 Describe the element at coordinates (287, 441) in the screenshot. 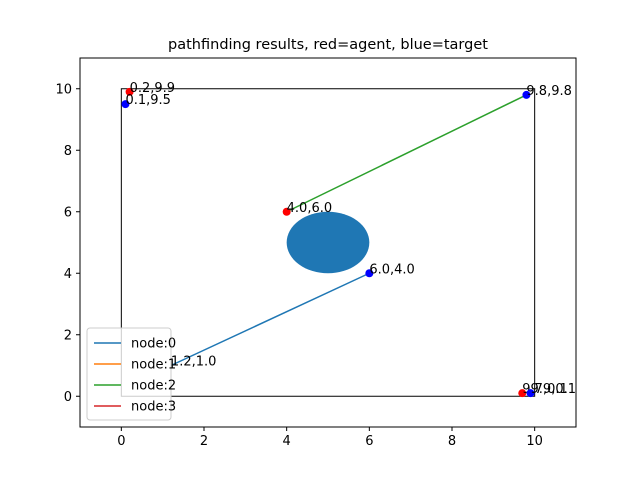

I see `x-tick-label: 4` at that location.